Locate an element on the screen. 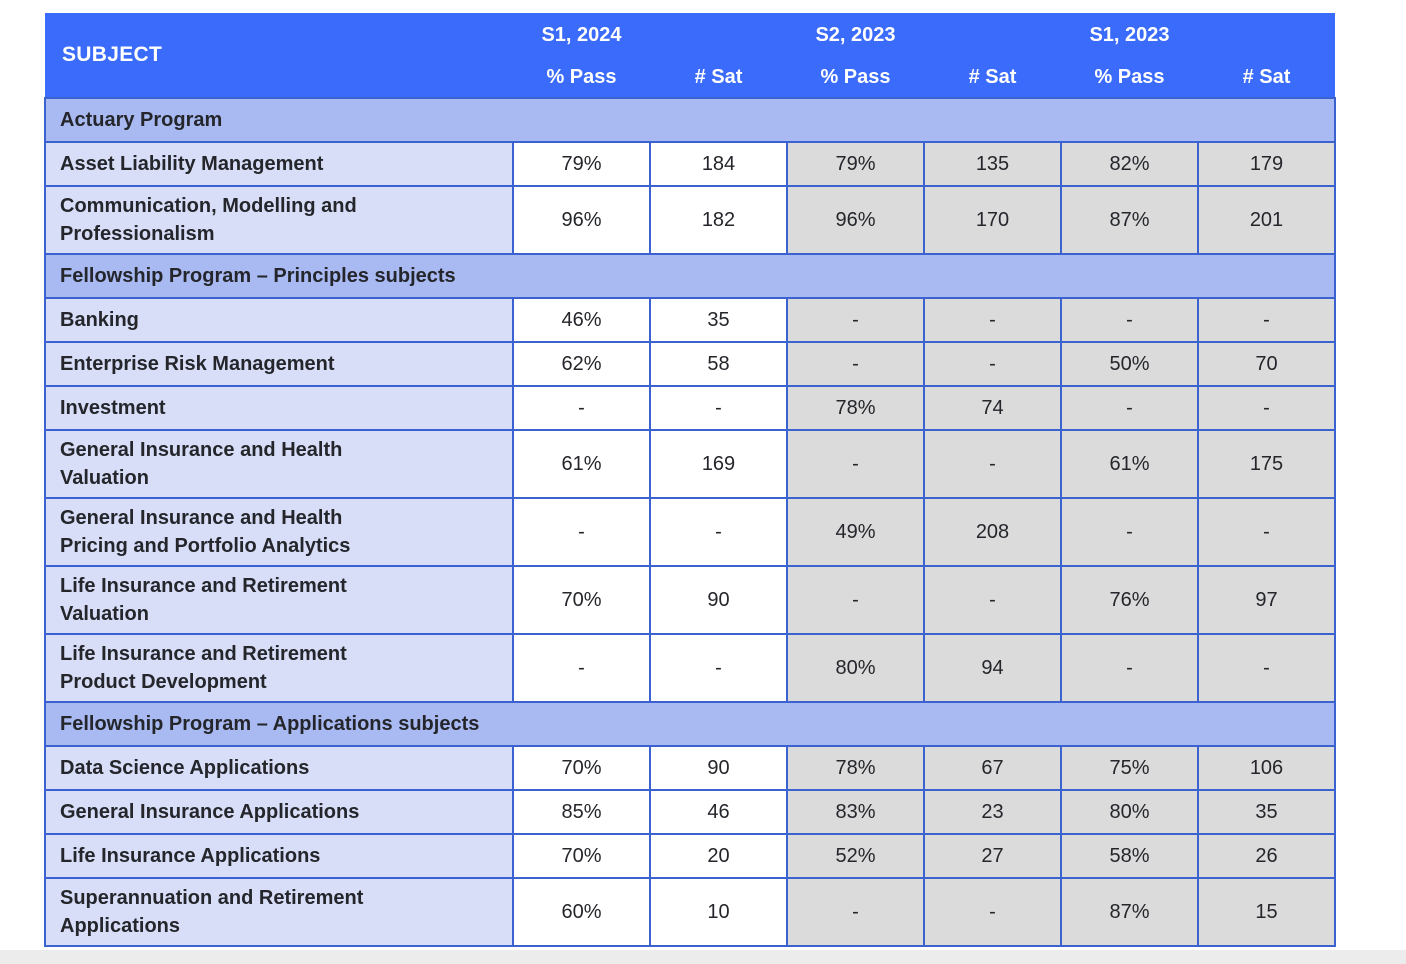 This screenshot has width=1406, height=964. subject-cell: Banking is located at coordinates (279, 320).